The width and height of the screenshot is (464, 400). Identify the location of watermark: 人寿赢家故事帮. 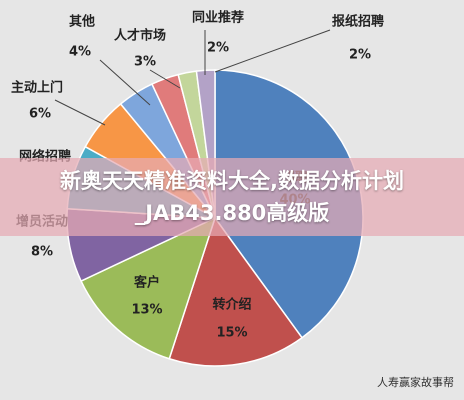
(415, 382).